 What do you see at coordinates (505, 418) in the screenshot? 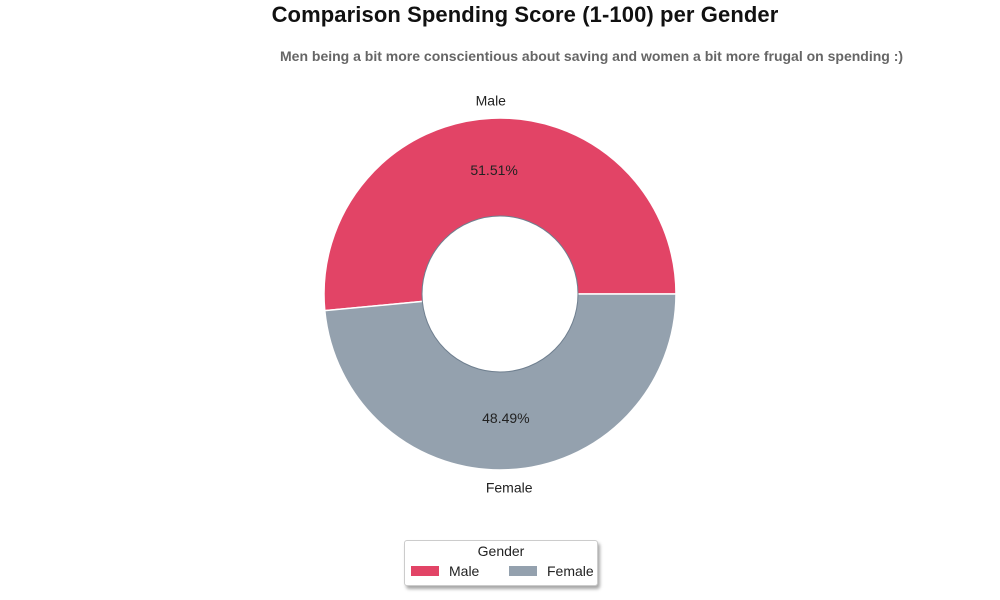
I see `pct-label-female: 48.49%` at bounding box center [505, 418].